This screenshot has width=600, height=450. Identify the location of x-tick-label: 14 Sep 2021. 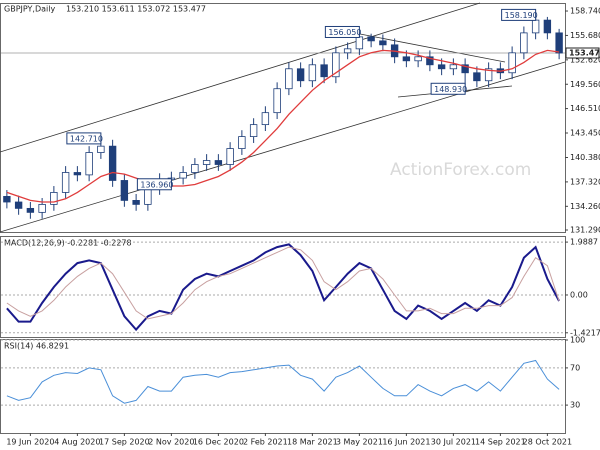
(500, 442).